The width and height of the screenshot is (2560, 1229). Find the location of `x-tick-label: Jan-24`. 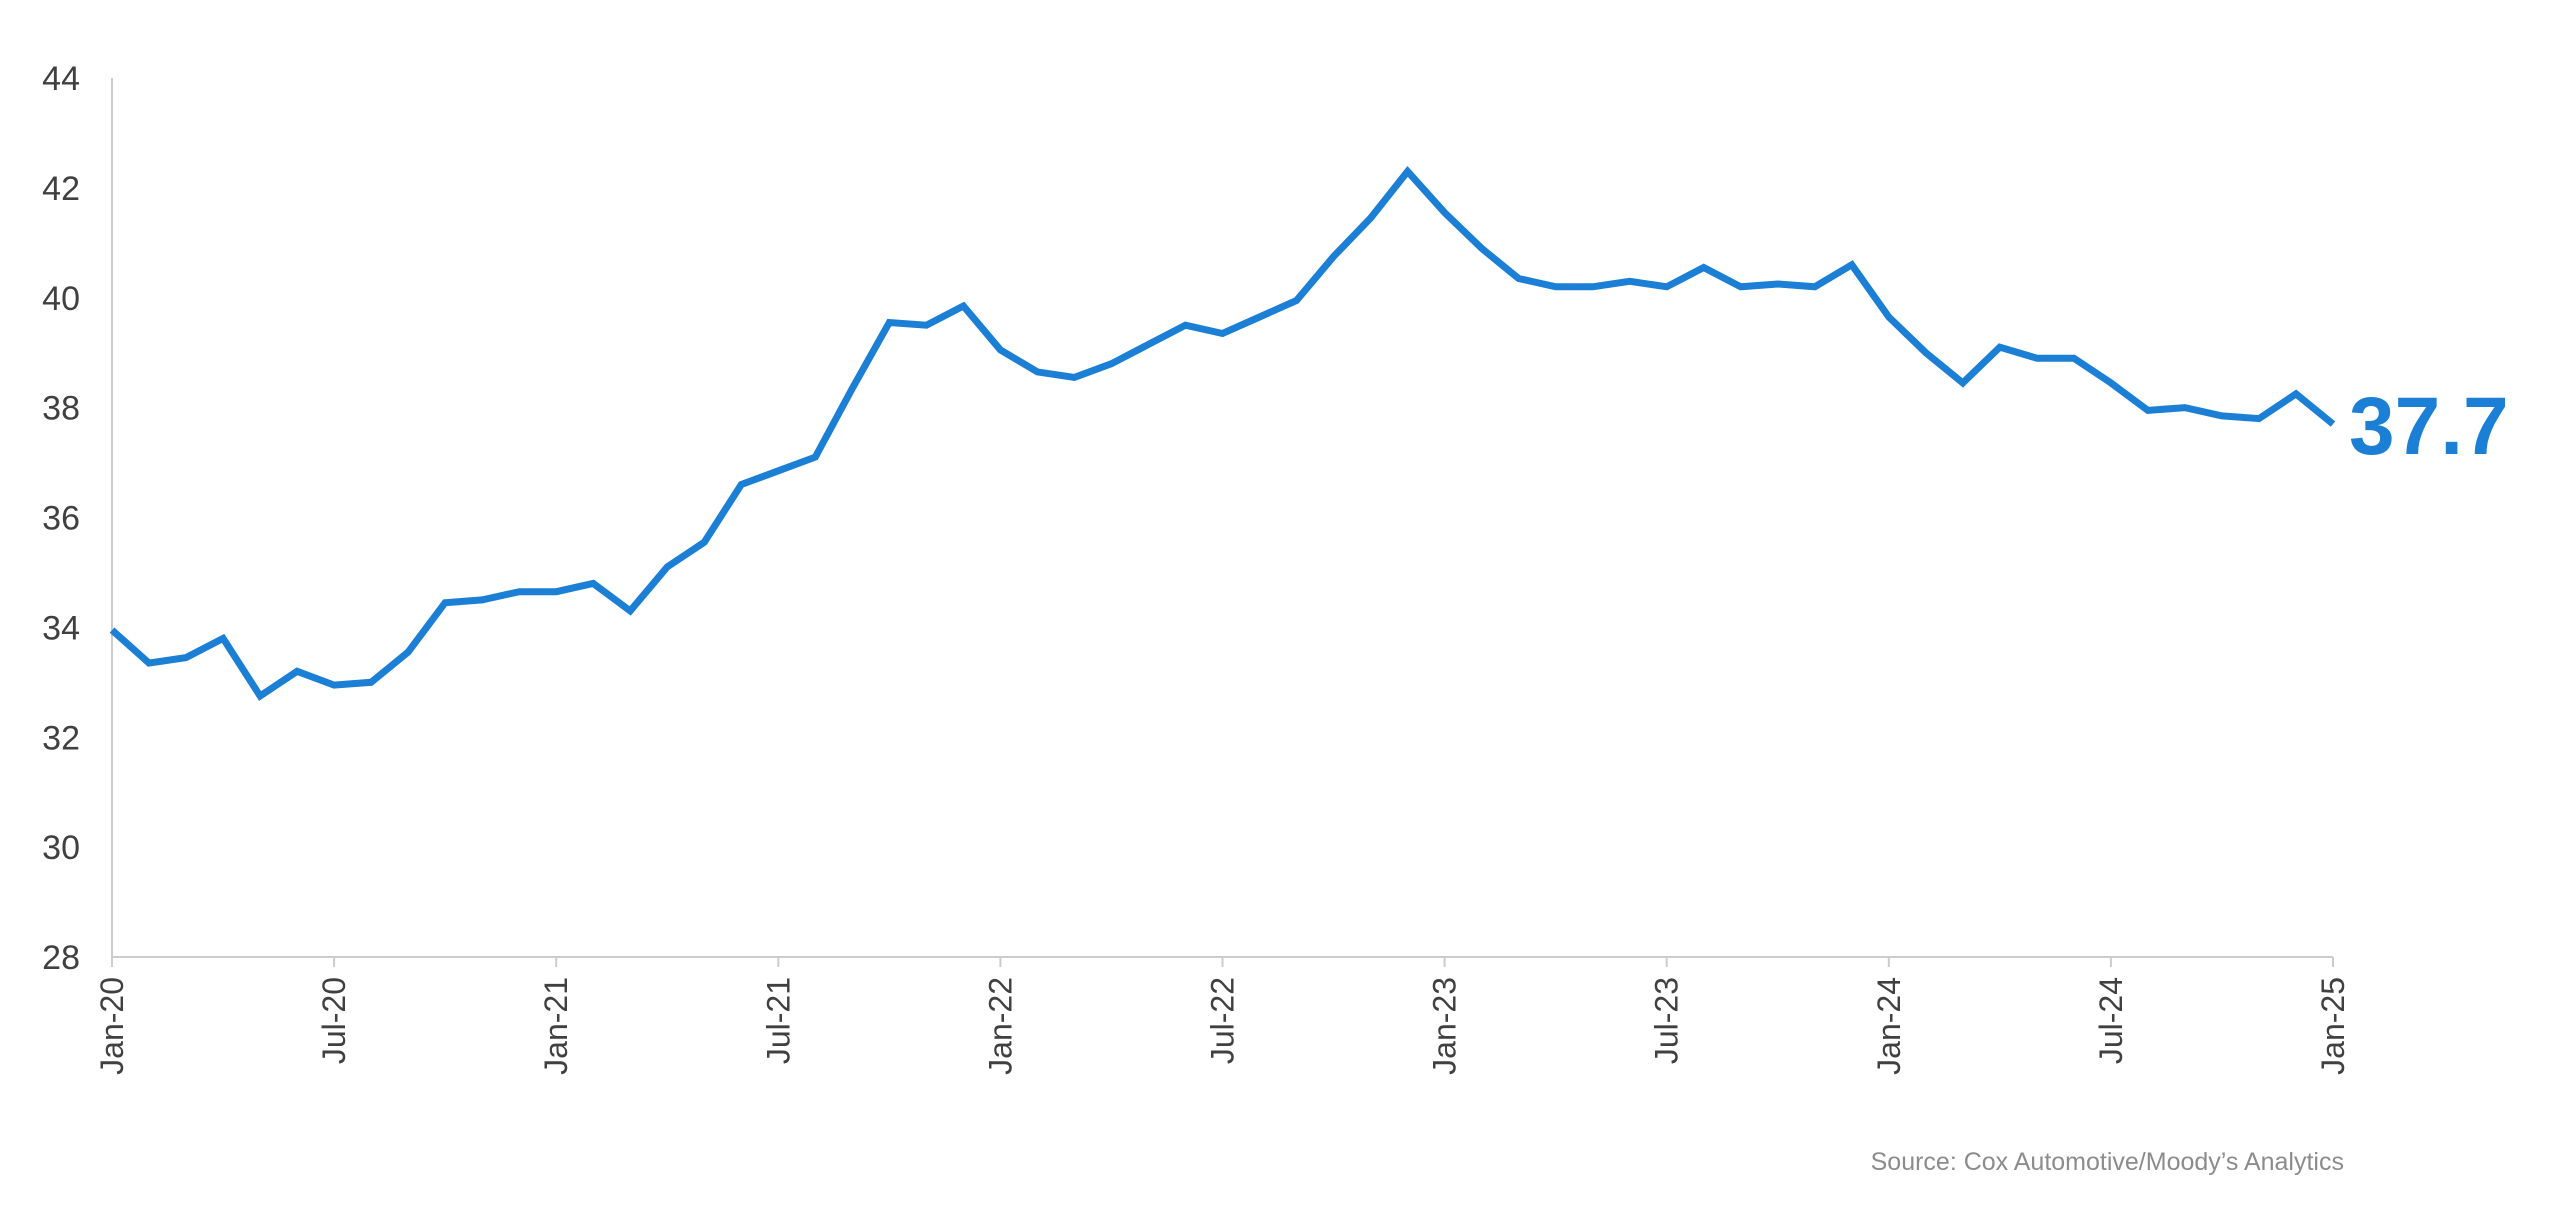

x-tick-label: Jan-24 is located at coordinates (1889, 1026).